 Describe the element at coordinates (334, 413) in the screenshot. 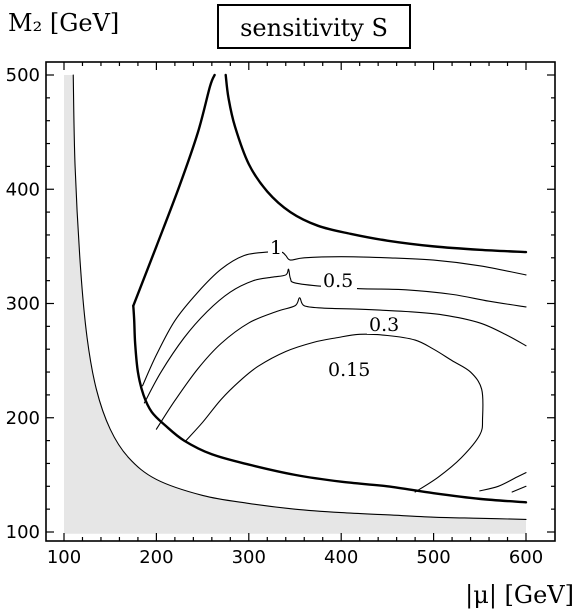

I see `contour-line-0.15` at that location.